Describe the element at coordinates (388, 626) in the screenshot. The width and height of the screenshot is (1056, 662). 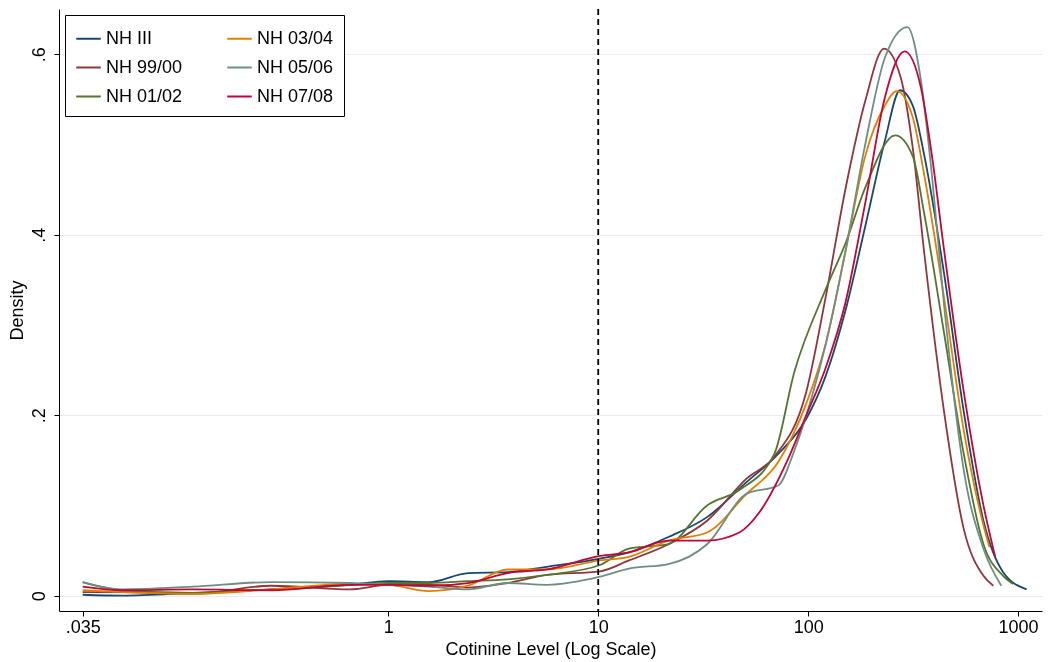
I see `x-tick-label: 1` at that location.